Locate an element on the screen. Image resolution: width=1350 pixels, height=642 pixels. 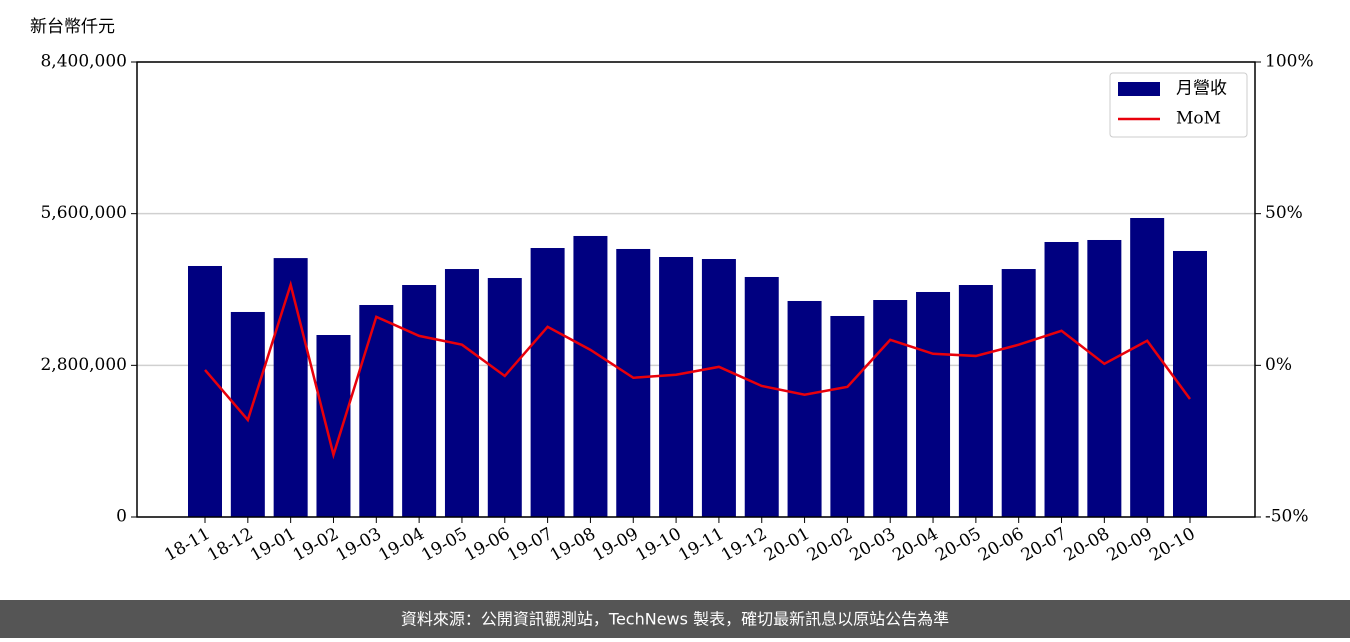
y2-tick-label: 0% is located at coordinates (1278, 365).